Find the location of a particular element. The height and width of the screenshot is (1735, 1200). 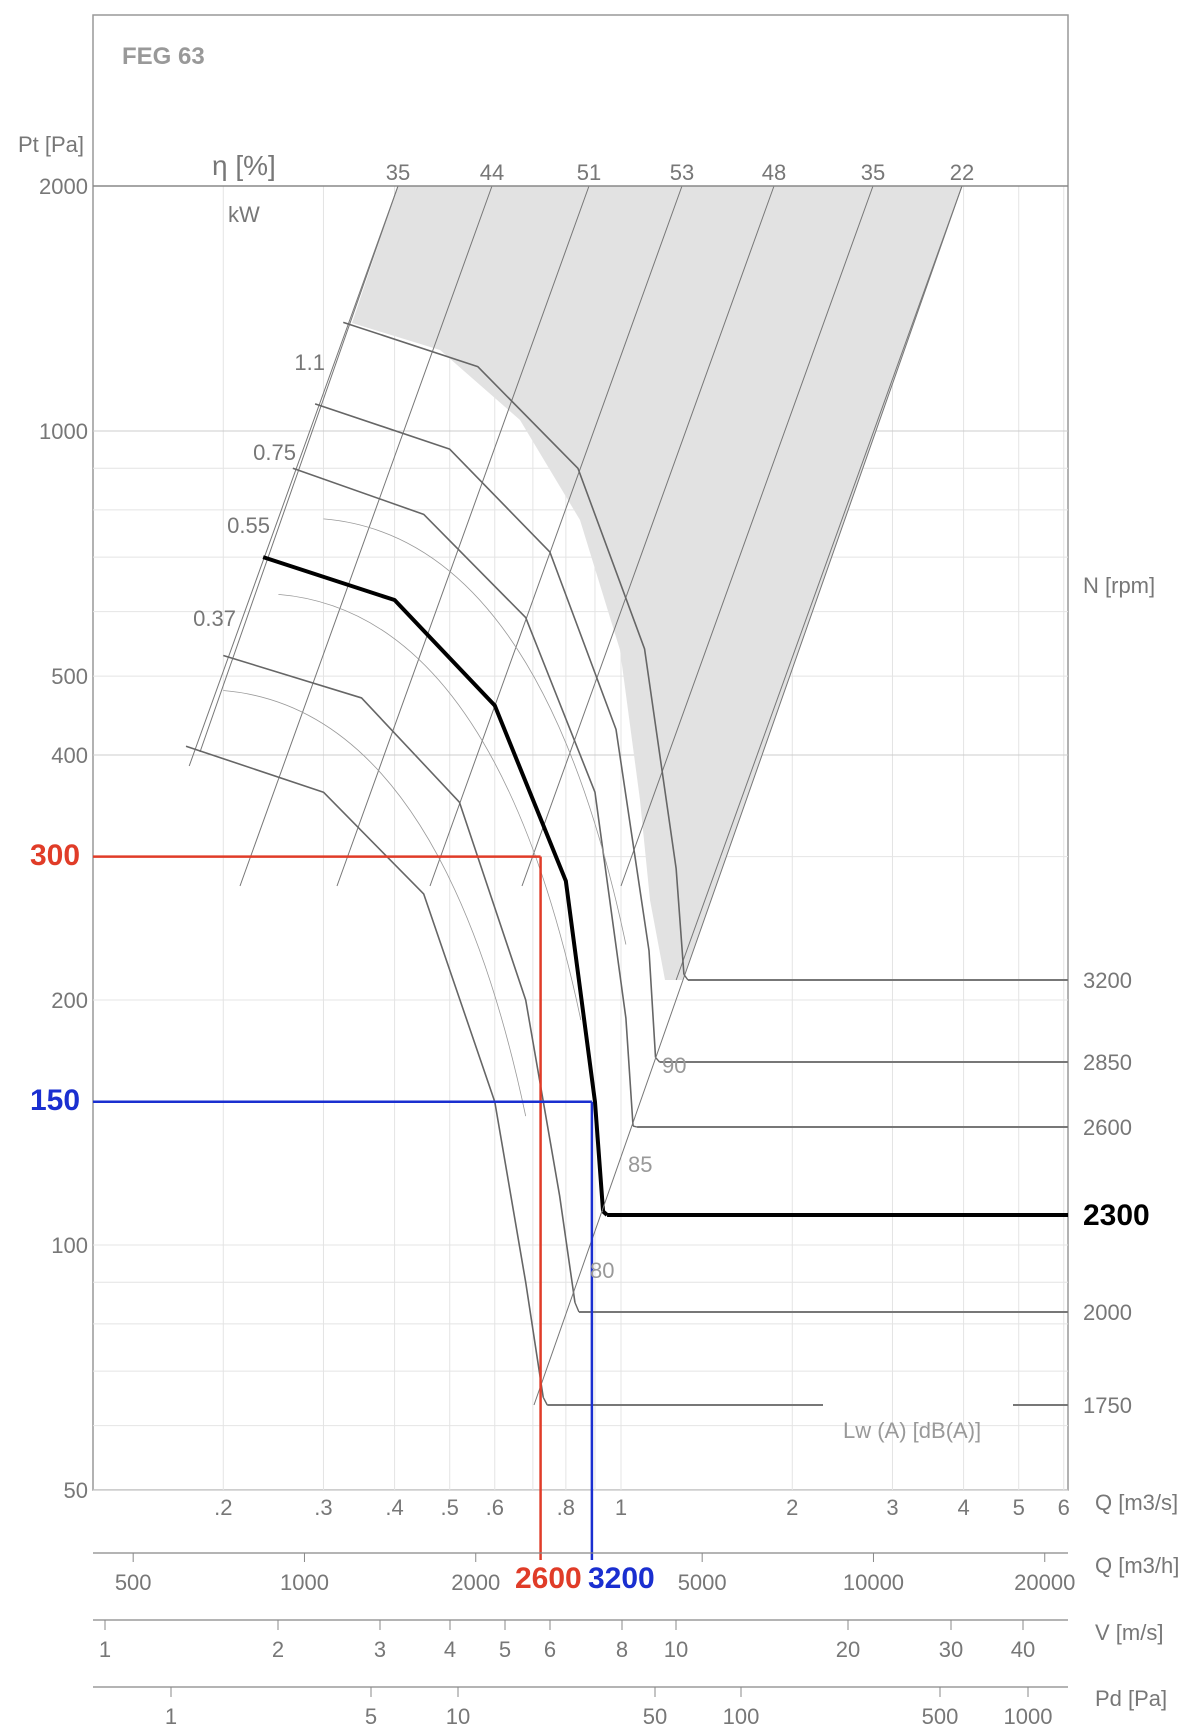

rpm-axis-label: N [rpm] is located at coordinates (1119, 585).